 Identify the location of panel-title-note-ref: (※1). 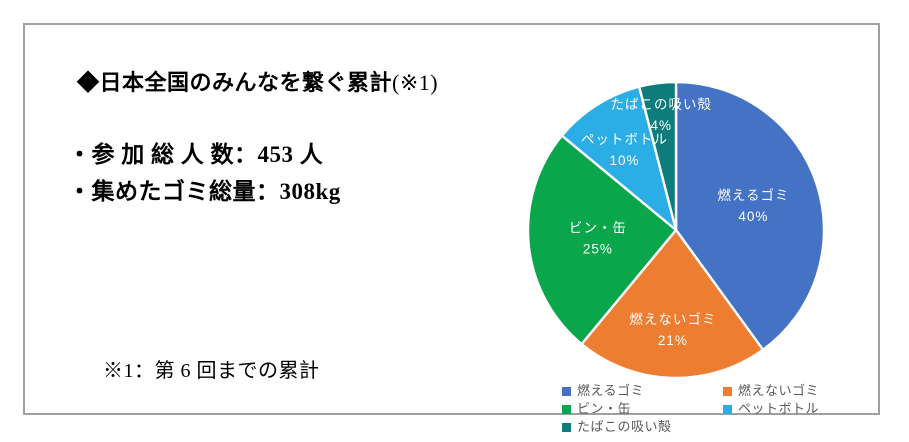
(415, 82).